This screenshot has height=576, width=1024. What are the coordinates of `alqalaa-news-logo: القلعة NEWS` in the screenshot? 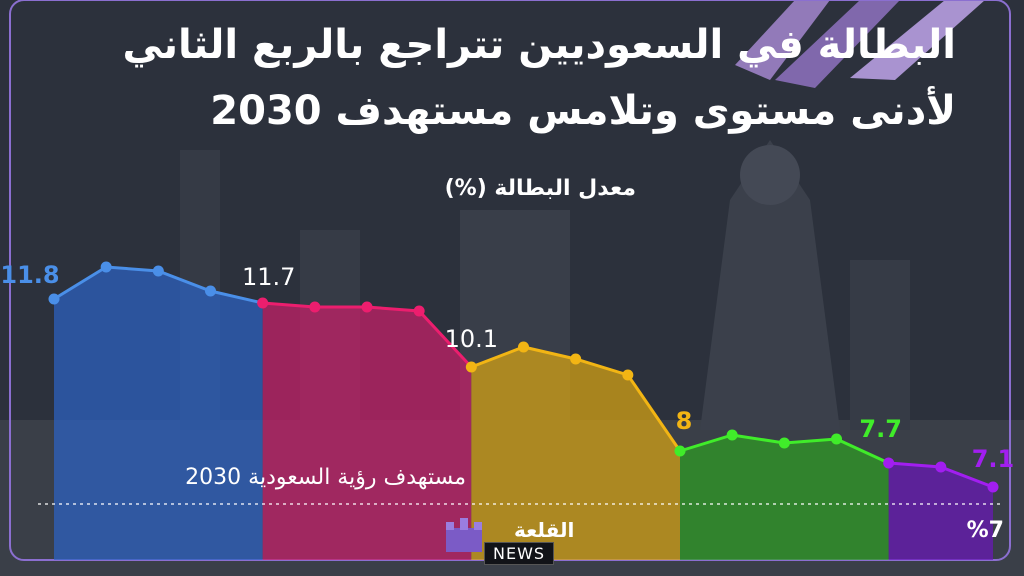 It's located at (523, 540).